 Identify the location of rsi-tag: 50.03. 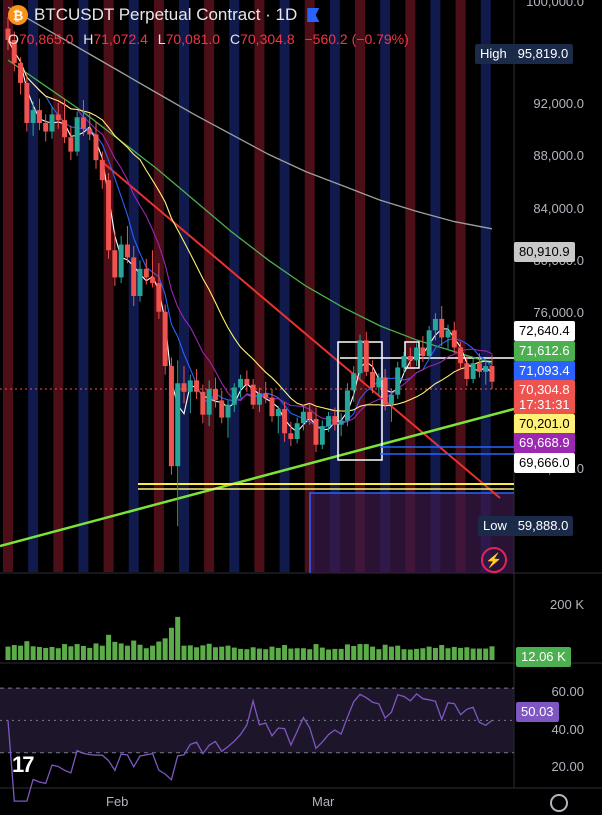
(537, 712).